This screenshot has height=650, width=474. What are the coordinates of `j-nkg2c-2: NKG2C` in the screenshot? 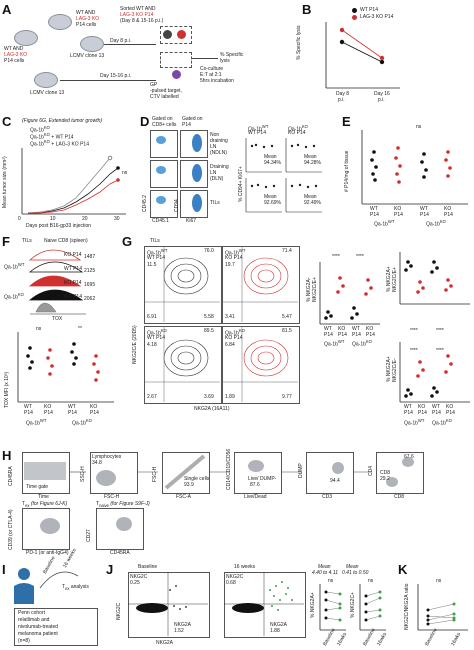 It's located at (235, 577).